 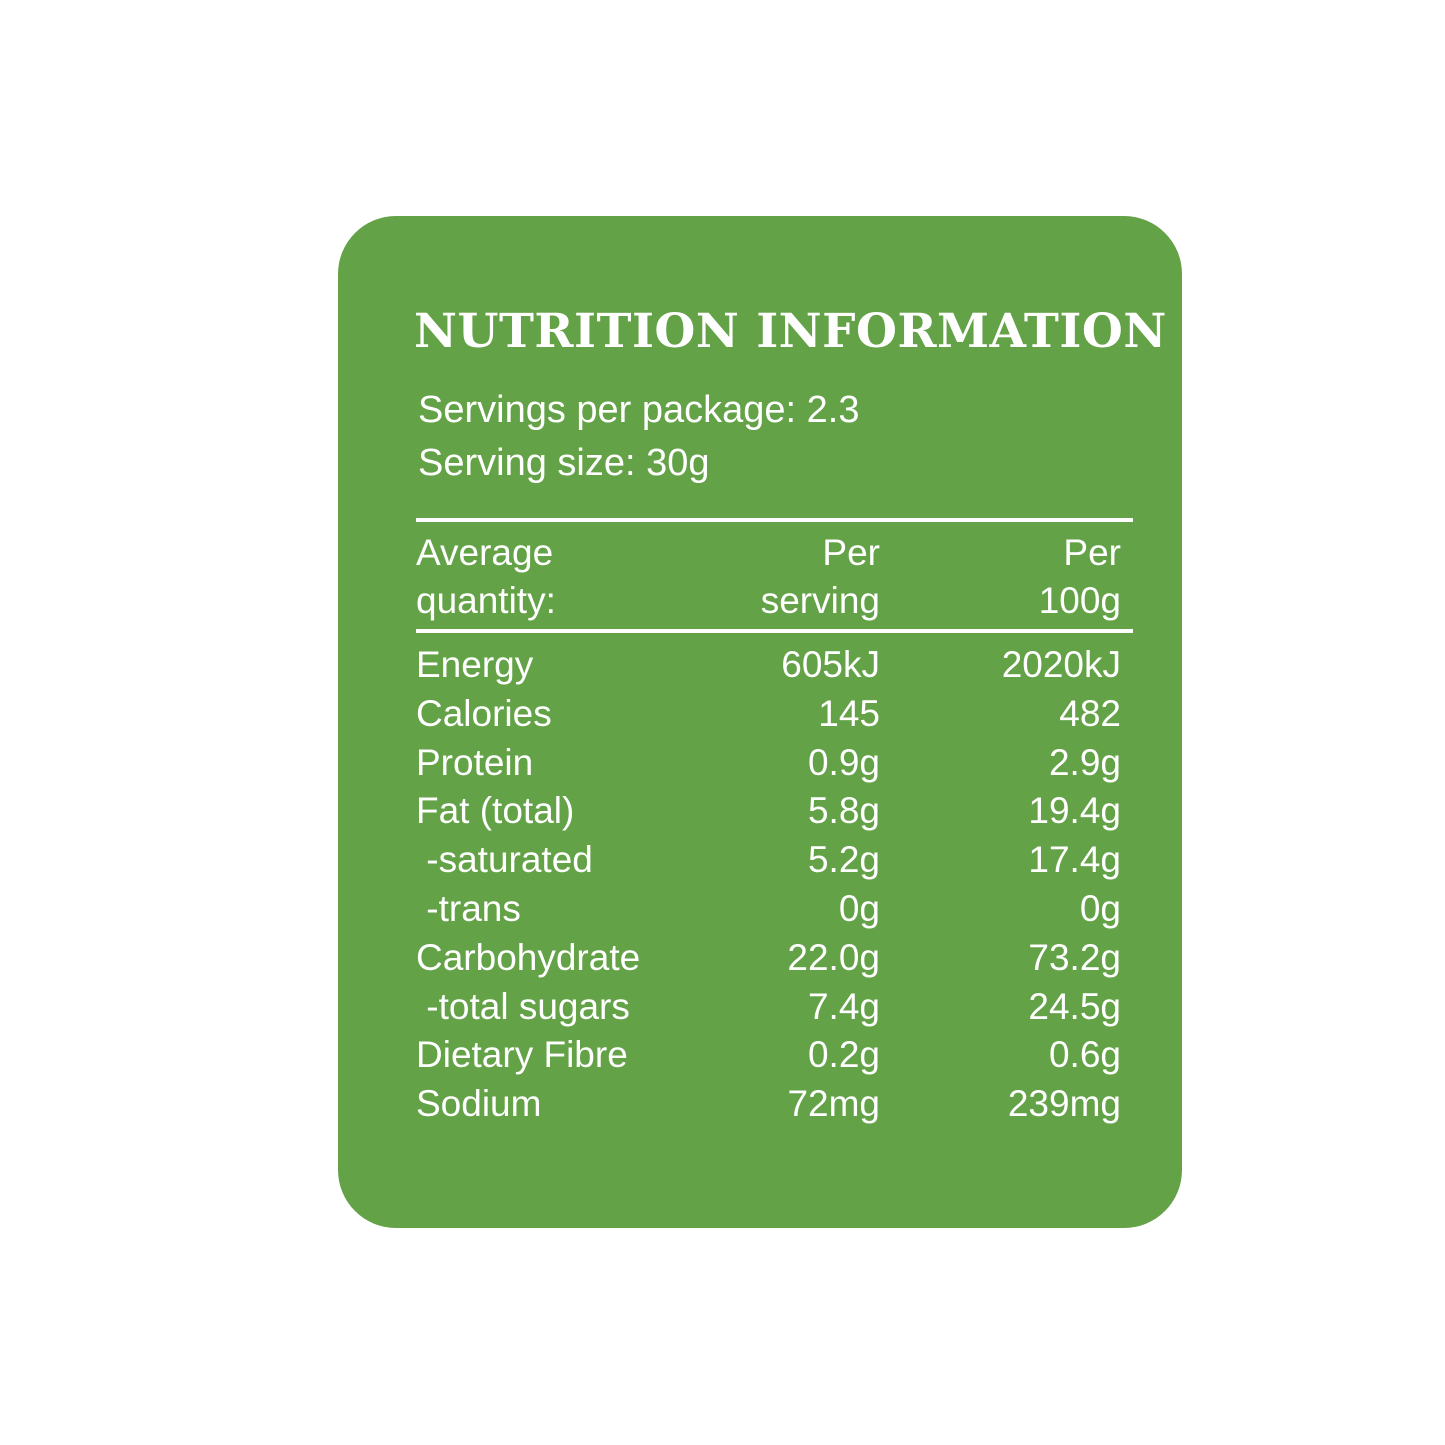 What do you see at coordinates (1079, 576) in the screenshot?
I see `header-per-100g: Per 100g` at bounding box center [1079, 576].